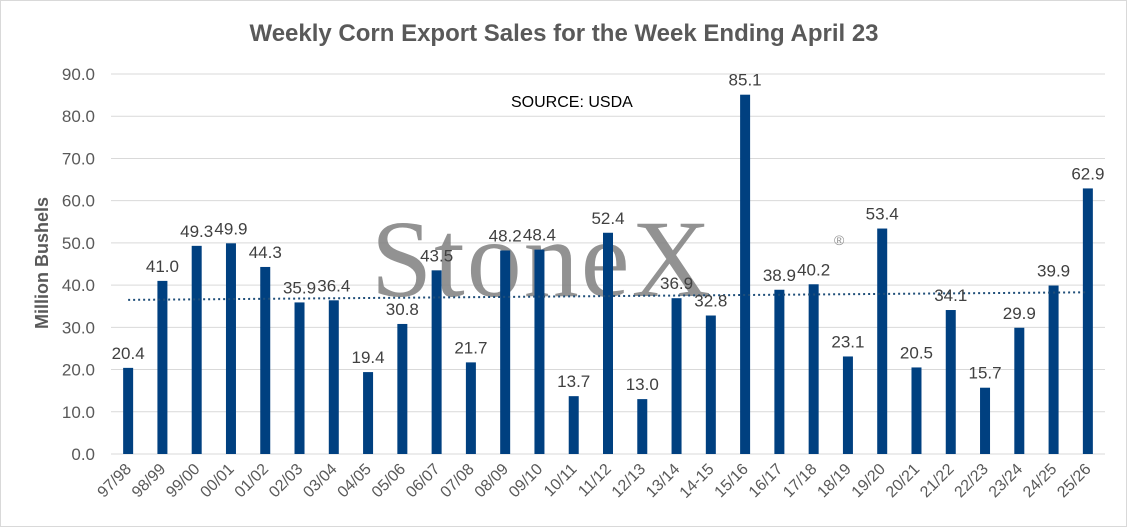 The height and width of the screenshot is (528, 1127). What do you see at coordinates (642, 384) in the screenshot?
I see `data-label: 13.0` at bounding box center [642, 384].